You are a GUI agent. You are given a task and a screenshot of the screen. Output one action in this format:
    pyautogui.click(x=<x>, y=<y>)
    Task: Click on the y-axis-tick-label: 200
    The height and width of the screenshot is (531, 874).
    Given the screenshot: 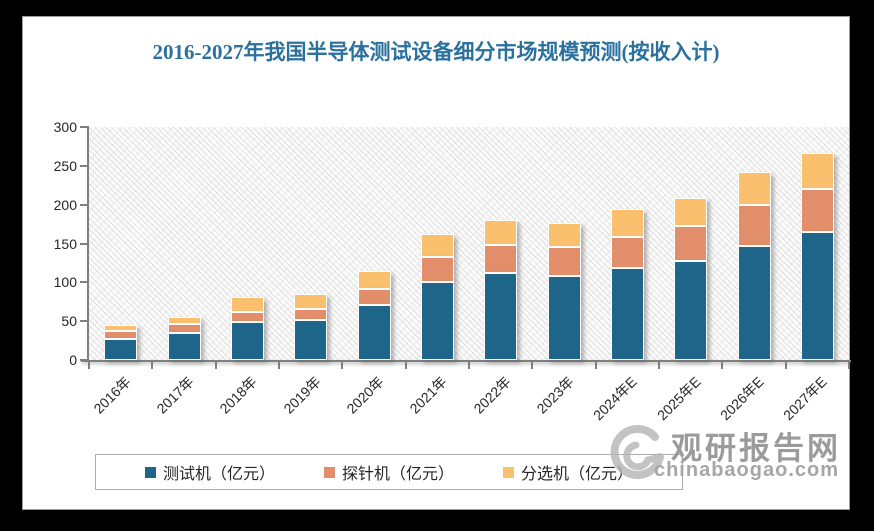 What is the action you would take?
    pyautogui.click(x=65, y=204)
    